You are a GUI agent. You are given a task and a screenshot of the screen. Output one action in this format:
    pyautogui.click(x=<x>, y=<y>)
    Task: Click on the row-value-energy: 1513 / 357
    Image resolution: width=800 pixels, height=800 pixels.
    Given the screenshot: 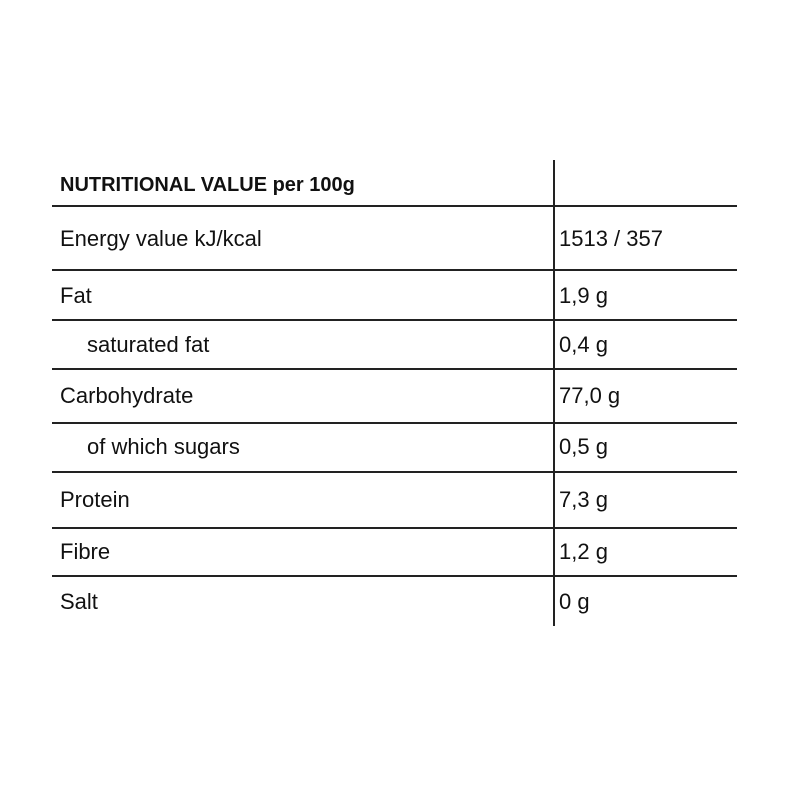 What is the action you would take?
    pyautogui.click(x=611, y=238)
    